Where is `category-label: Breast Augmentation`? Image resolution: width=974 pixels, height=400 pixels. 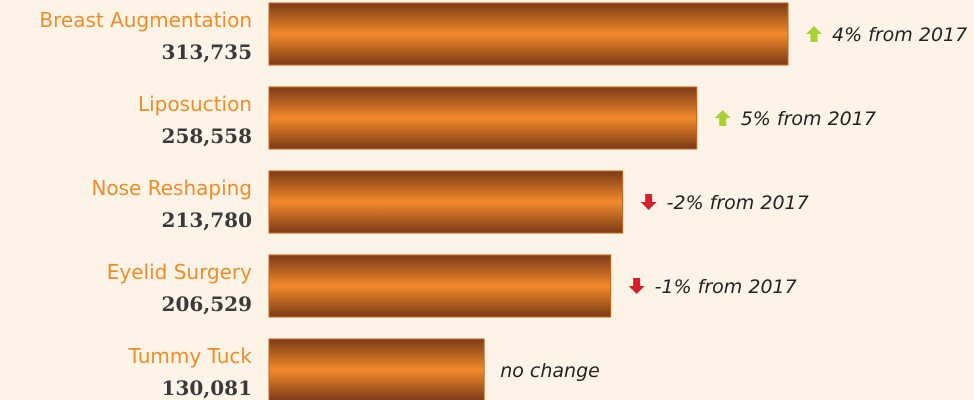 category-label: Breast Augmentation is located at coordinates (145, 20).